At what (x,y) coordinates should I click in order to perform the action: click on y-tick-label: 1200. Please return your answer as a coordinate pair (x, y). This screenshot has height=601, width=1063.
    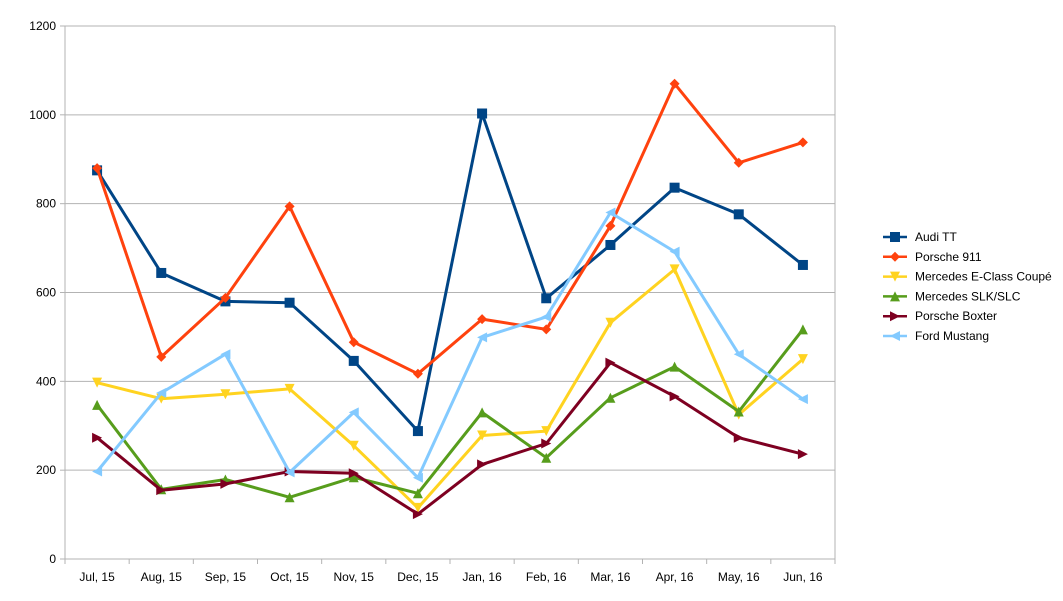
    Looking at the image, I should click on (42, 26).